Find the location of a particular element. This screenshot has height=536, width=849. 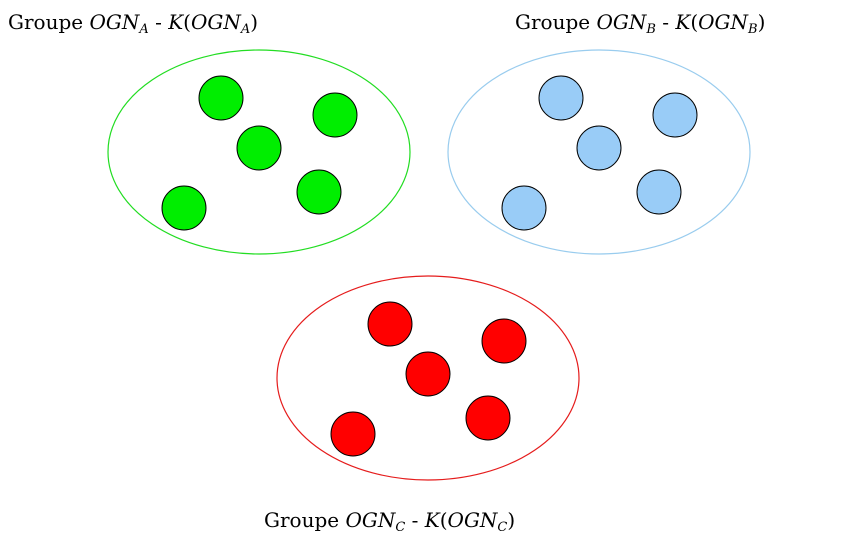

group-b-label: Groupe OGNB - K(OGNB) is located at coordinates (640, 23).